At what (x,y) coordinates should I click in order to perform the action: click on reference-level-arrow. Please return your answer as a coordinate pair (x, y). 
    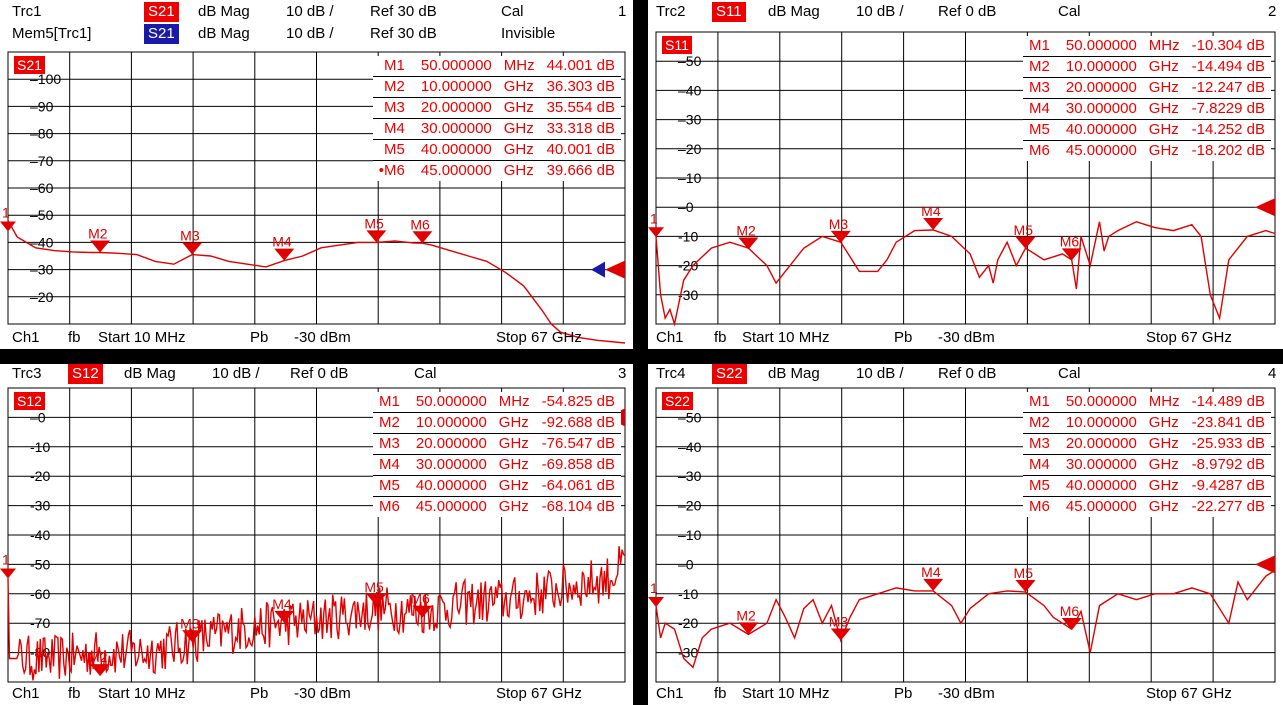
    Looking at the image, I should click on (1265, 564).